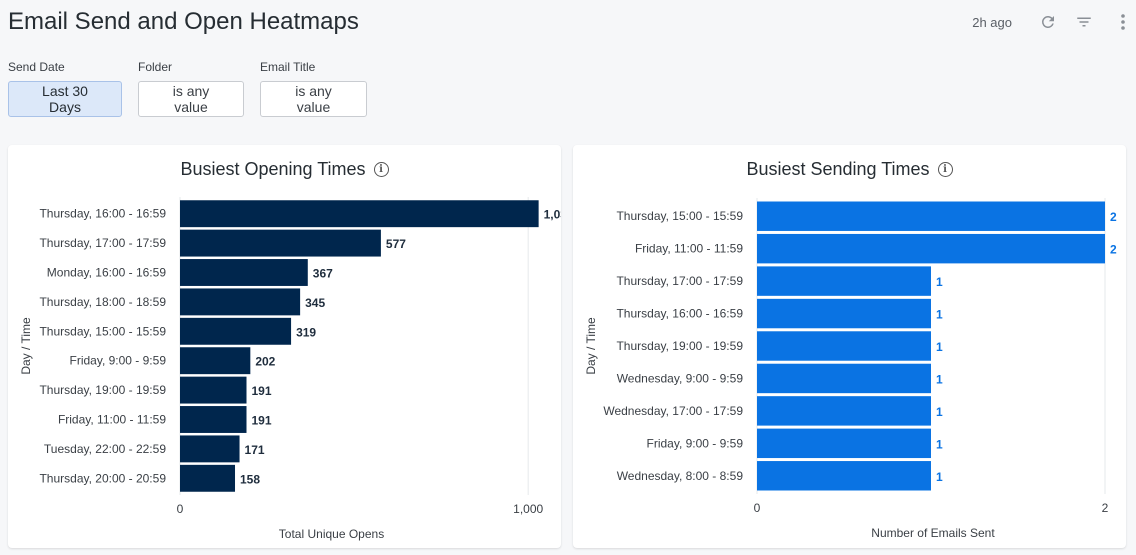 The height and width of the screenshot is (555, 1136). I want to click on filter-label: Send Date, so click(36, 67).